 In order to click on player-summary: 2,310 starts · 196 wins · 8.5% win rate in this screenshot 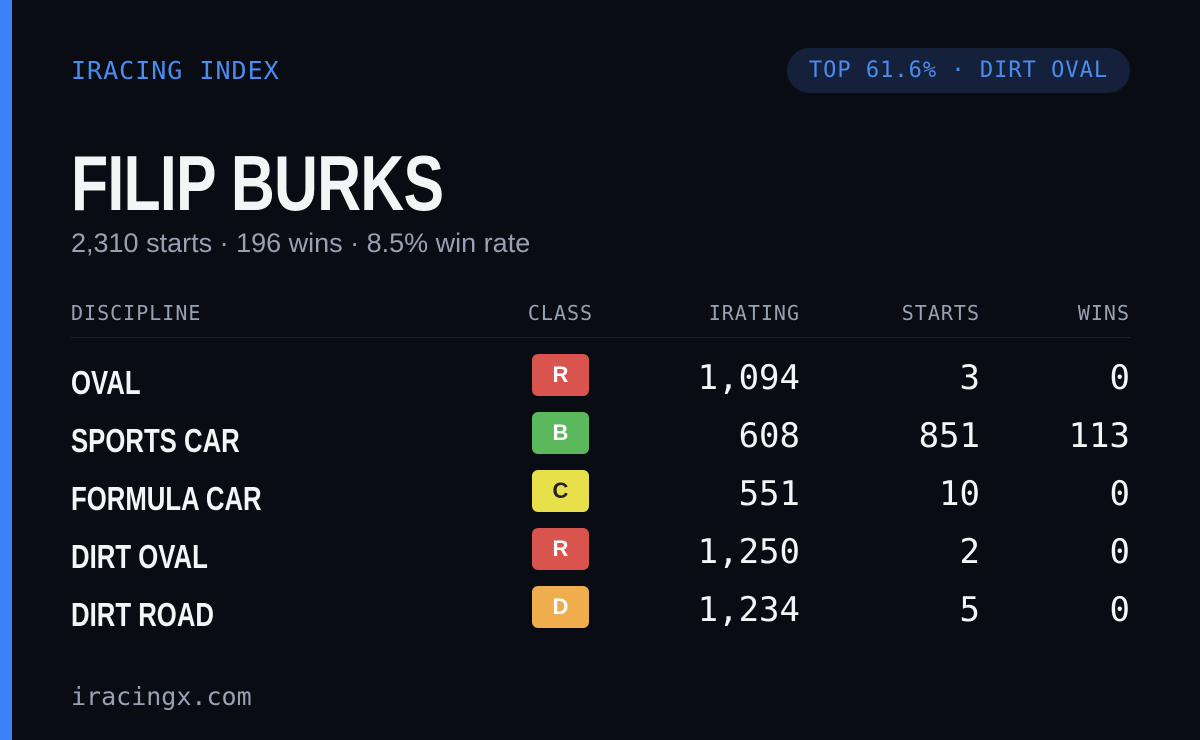, I will do `click(301, 243)`.